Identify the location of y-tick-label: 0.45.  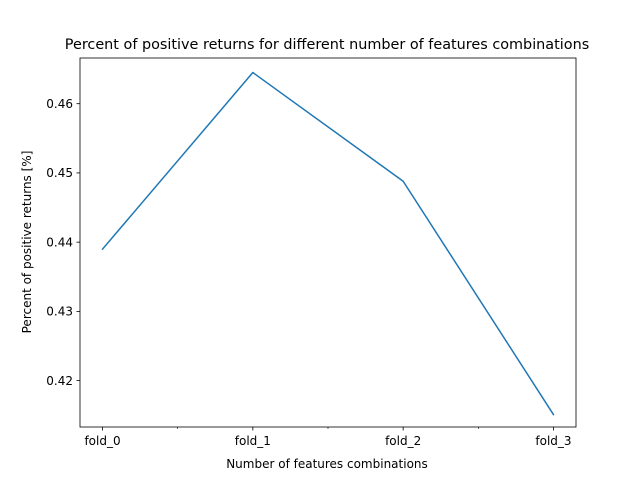
(59, 173).